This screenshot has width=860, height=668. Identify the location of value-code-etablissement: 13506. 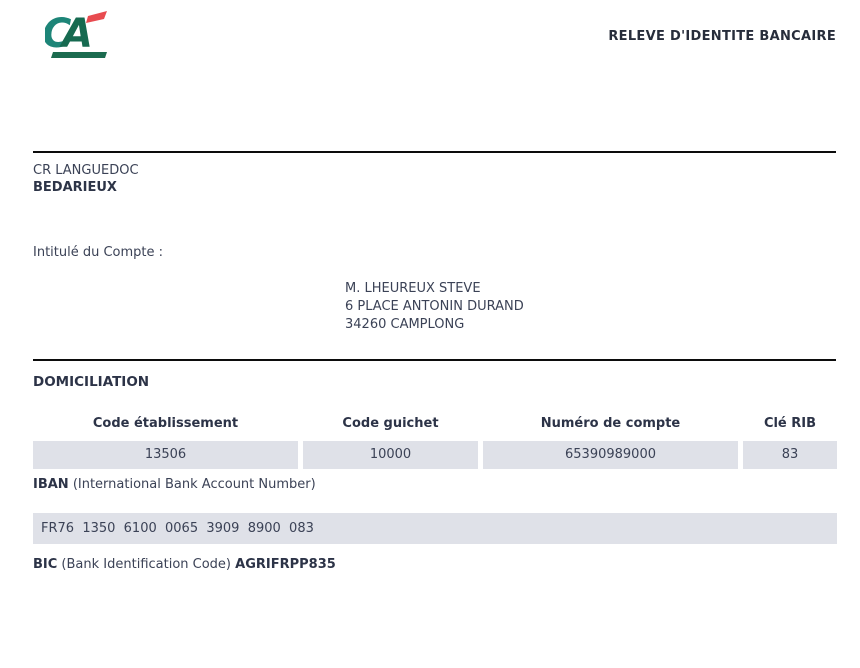
(165, 455).